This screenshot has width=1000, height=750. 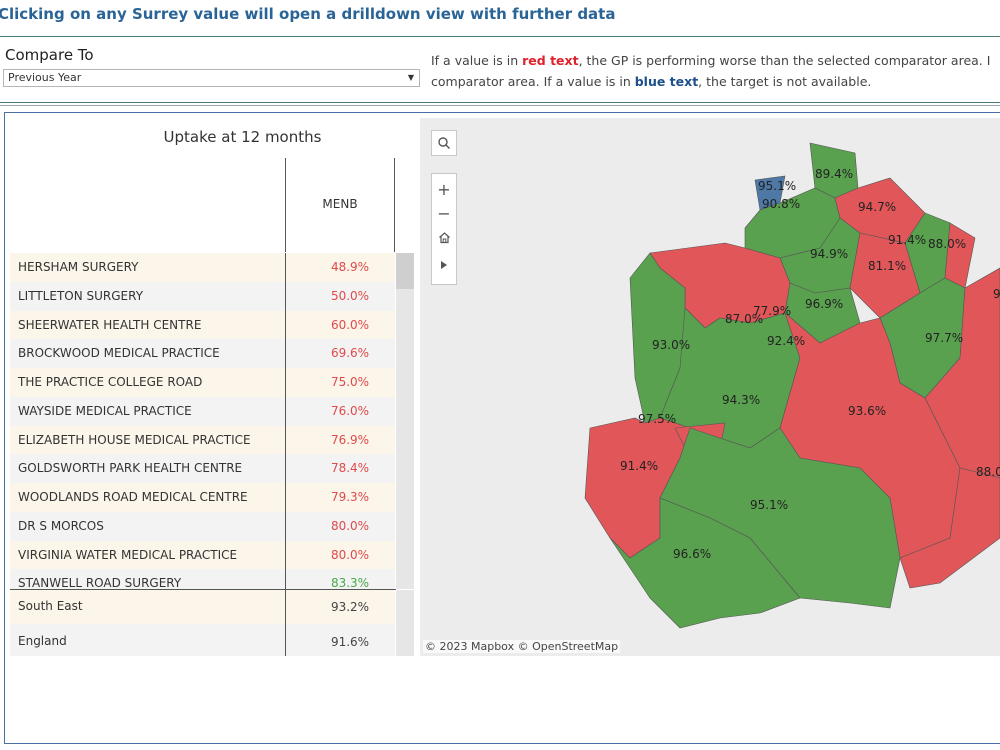 I want to click on map-label: 89.4%, so click(x=834, y=174).